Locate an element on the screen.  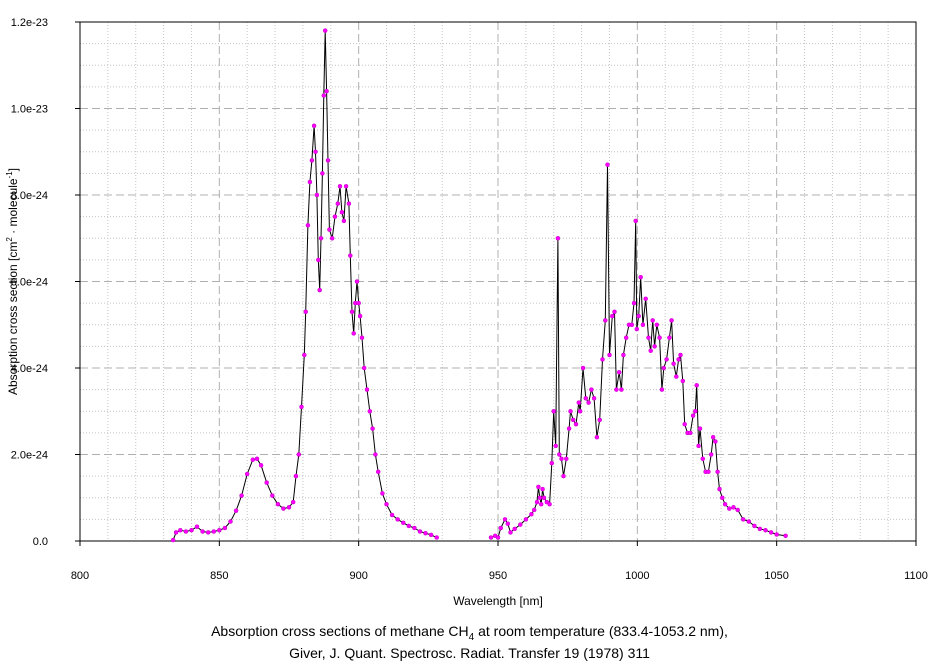
y-tick-label: 0.0 is located at coordinates (40, 542).